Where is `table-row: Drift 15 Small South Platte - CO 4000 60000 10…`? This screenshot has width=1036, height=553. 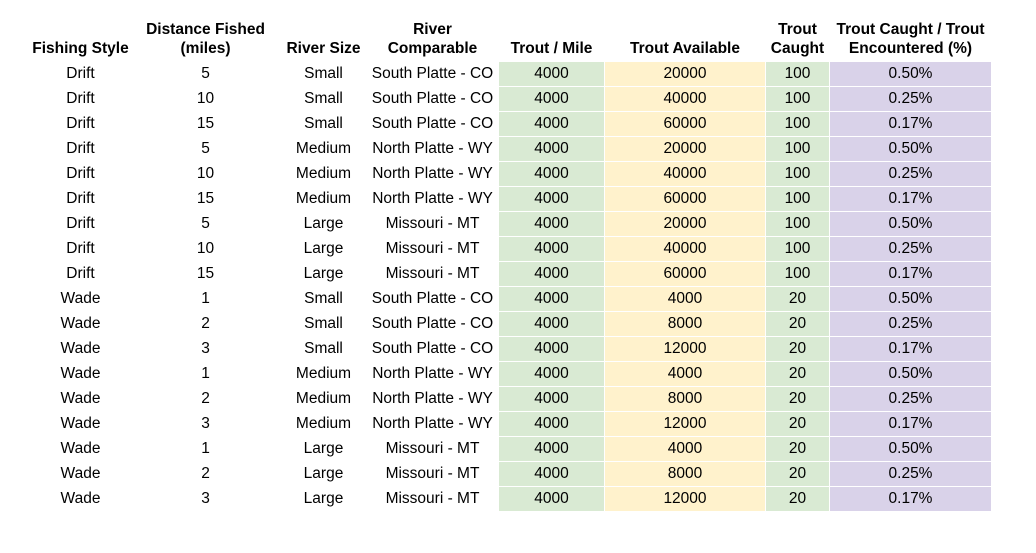 table-row: Drift 15 Small South Platte - CO 4000 60000 10… is located at coordinates (511, 124).